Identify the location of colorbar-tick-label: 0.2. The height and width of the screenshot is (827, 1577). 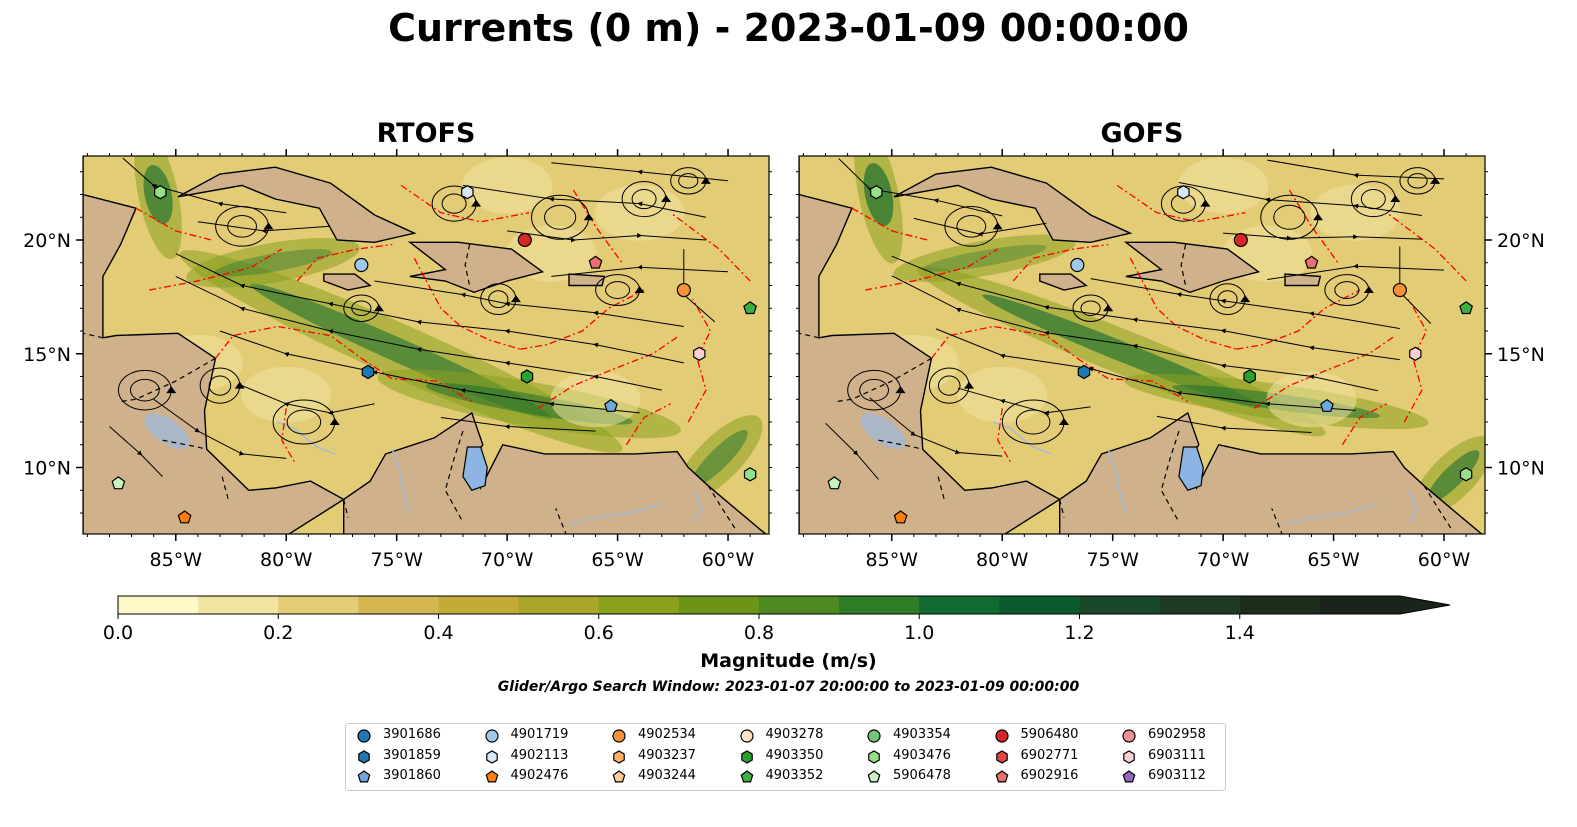
(278, 633).